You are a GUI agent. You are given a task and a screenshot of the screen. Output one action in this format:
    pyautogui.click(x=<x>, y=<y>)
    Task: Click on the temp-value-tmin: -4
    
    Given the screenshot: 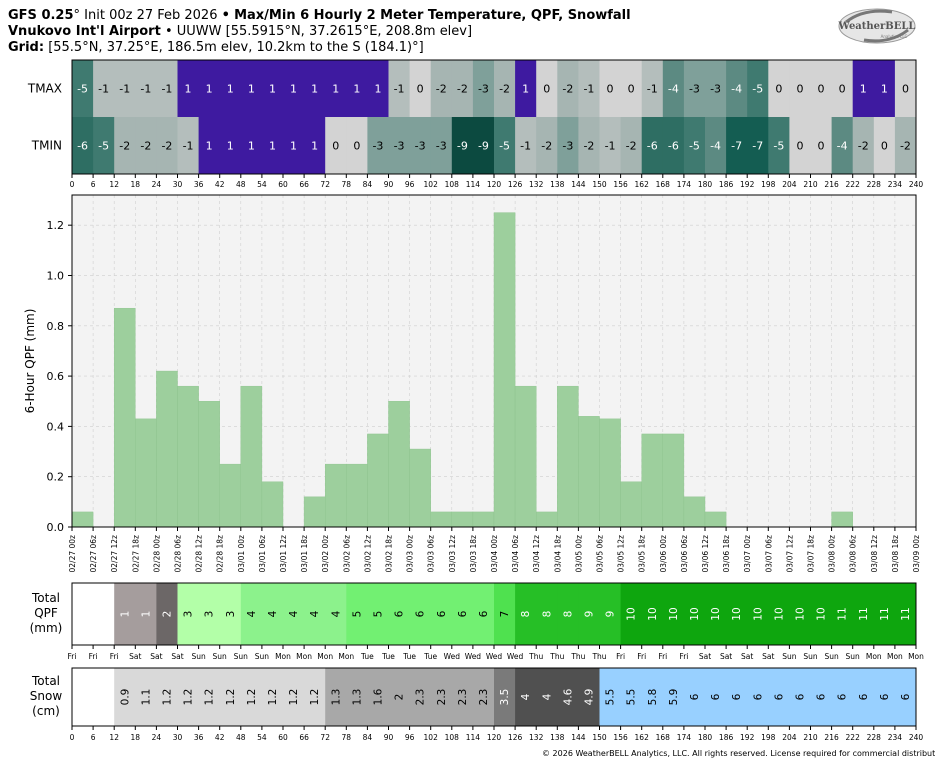 What is the action you would take?
    pyautogui.click(x=715, y=146)
    